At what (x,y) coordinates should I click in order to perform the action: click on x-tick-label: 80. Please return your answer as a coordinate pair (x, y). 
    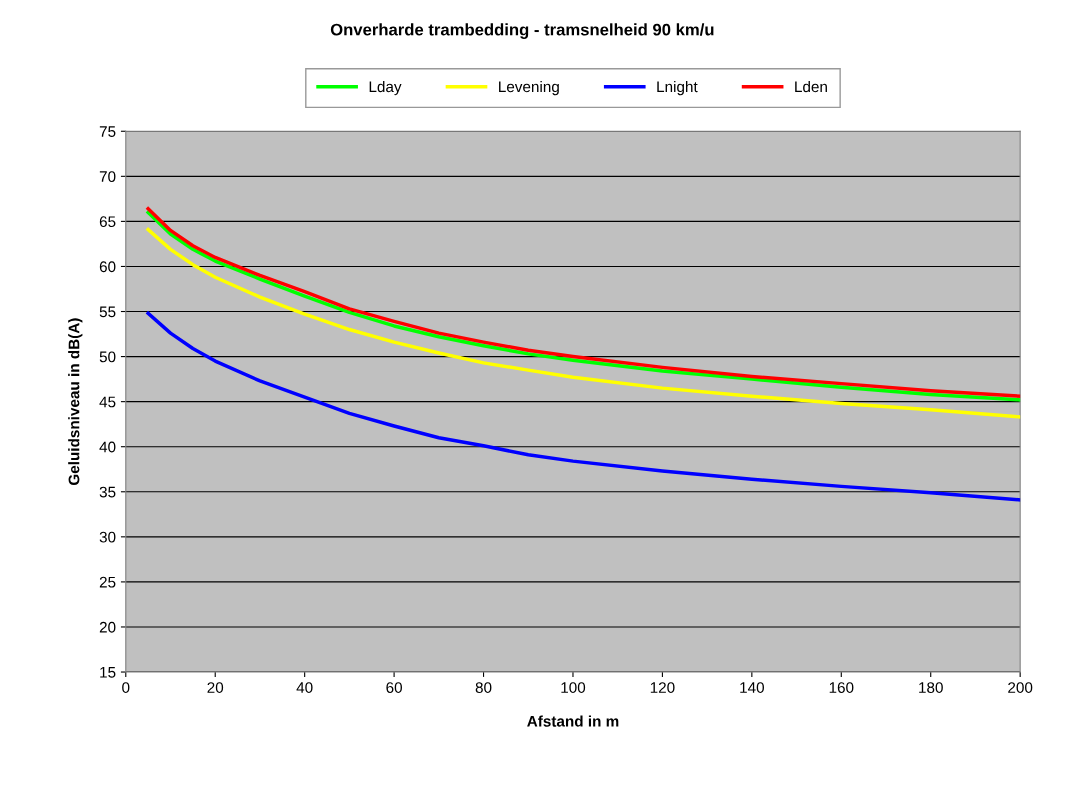
    Looking at the image, I should click on (483, 687).